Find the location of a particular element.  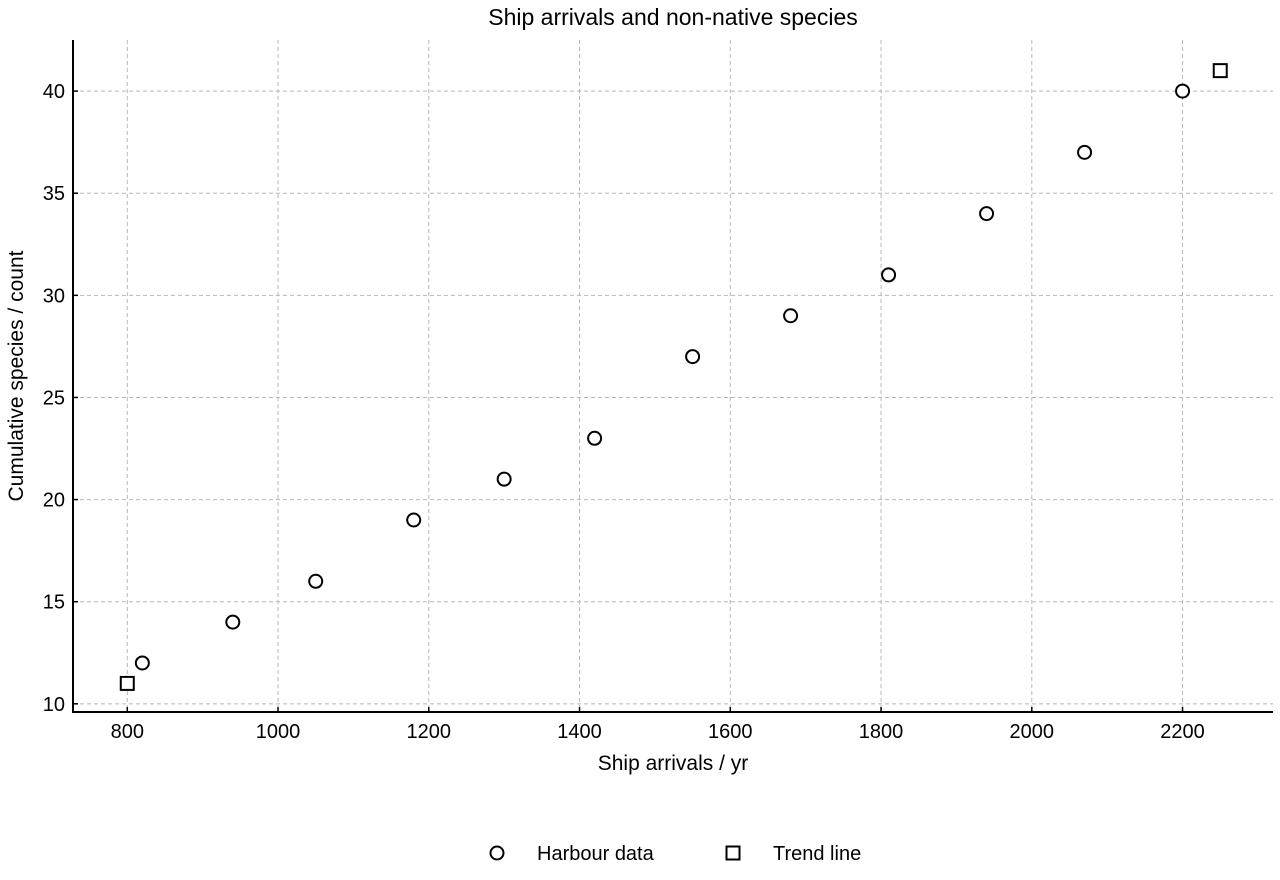

y-tick-label: 20 is located at coordinates (54, 501).